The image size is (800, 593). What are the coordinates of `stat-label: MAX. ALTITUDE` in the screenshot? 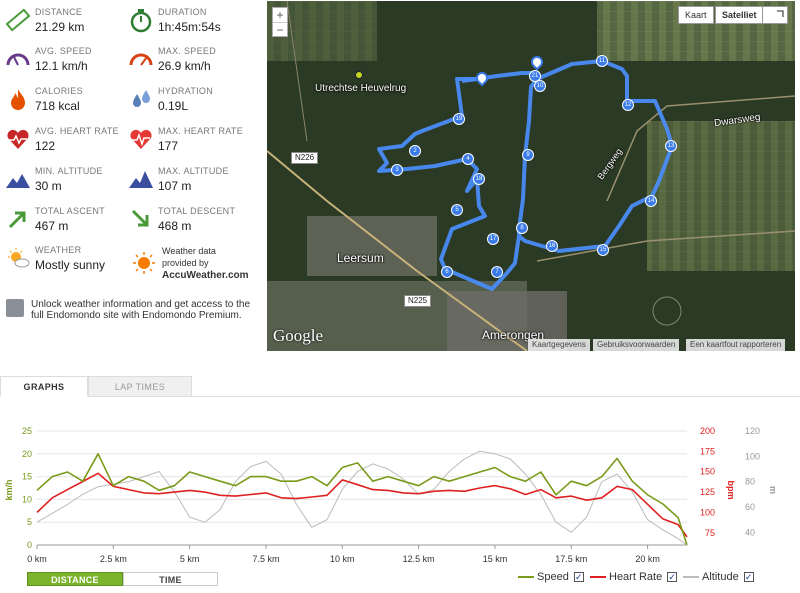 It's located at (193, 171).